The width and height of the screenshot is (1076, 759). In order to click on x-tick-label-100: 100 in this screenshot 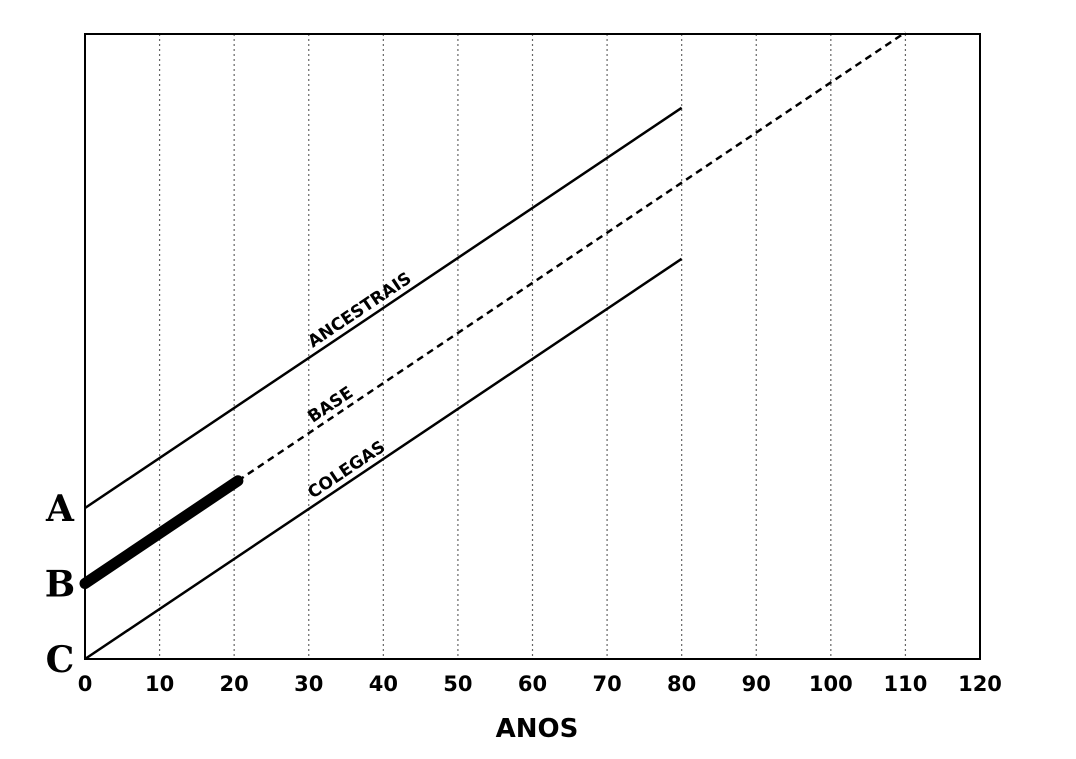, I will do `click(831, 684)`.